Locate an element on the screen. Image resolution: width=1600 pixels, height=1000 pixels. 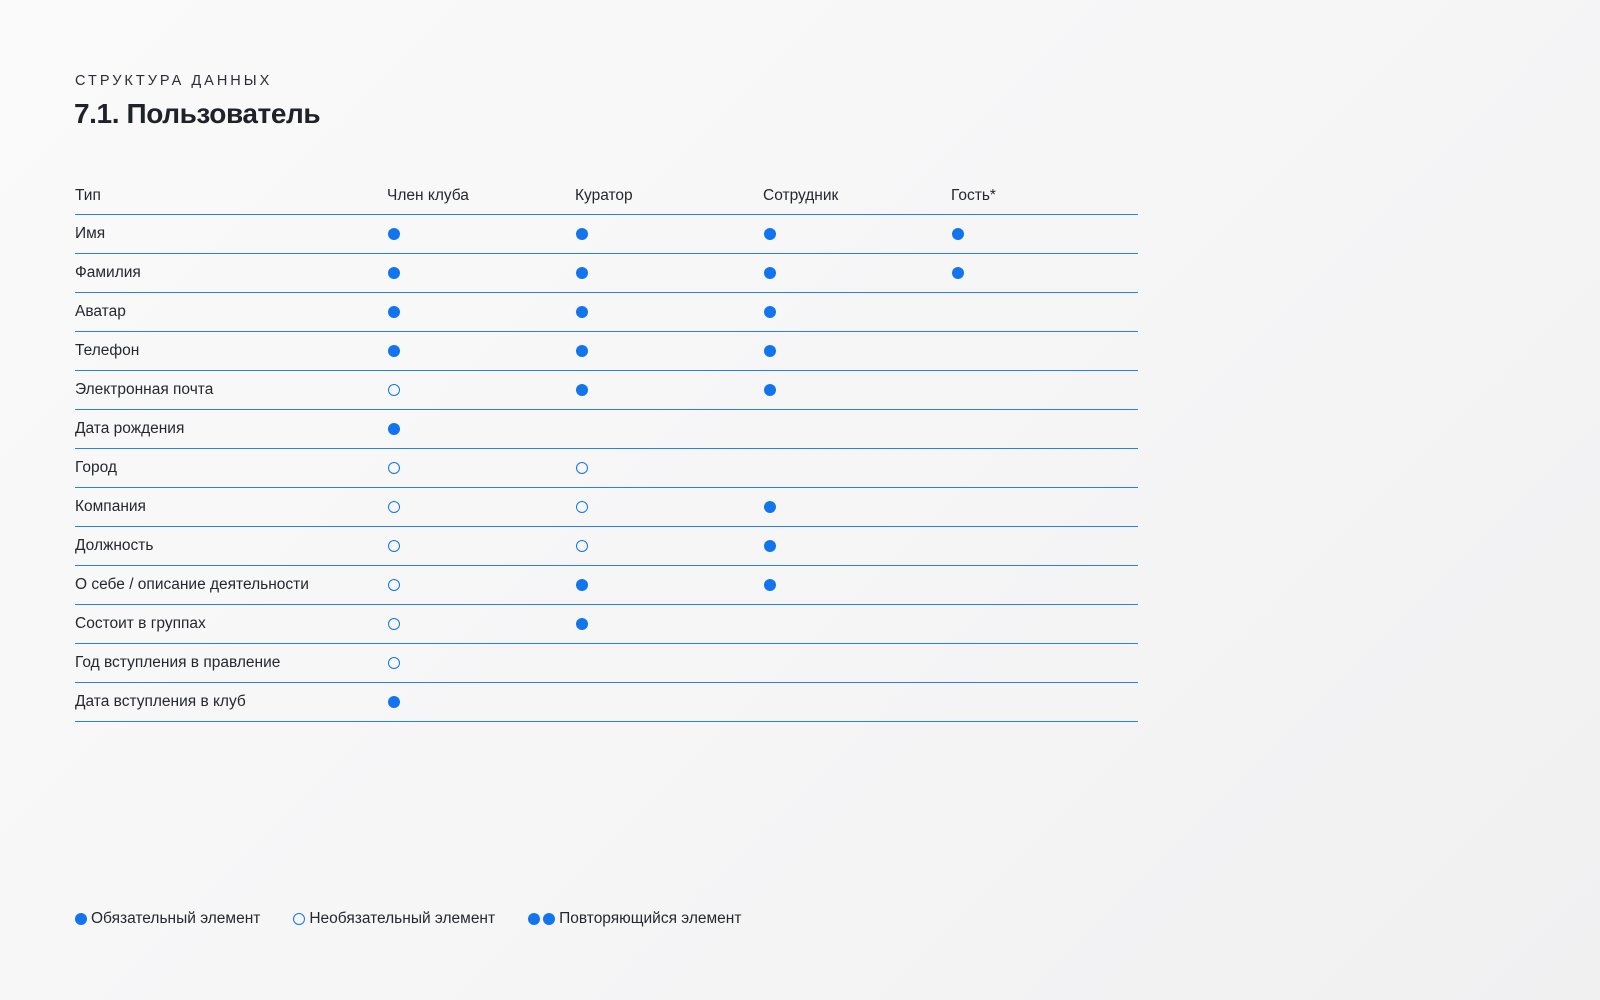
column-header-curator: Куратор is located at coordinates (669, 196).